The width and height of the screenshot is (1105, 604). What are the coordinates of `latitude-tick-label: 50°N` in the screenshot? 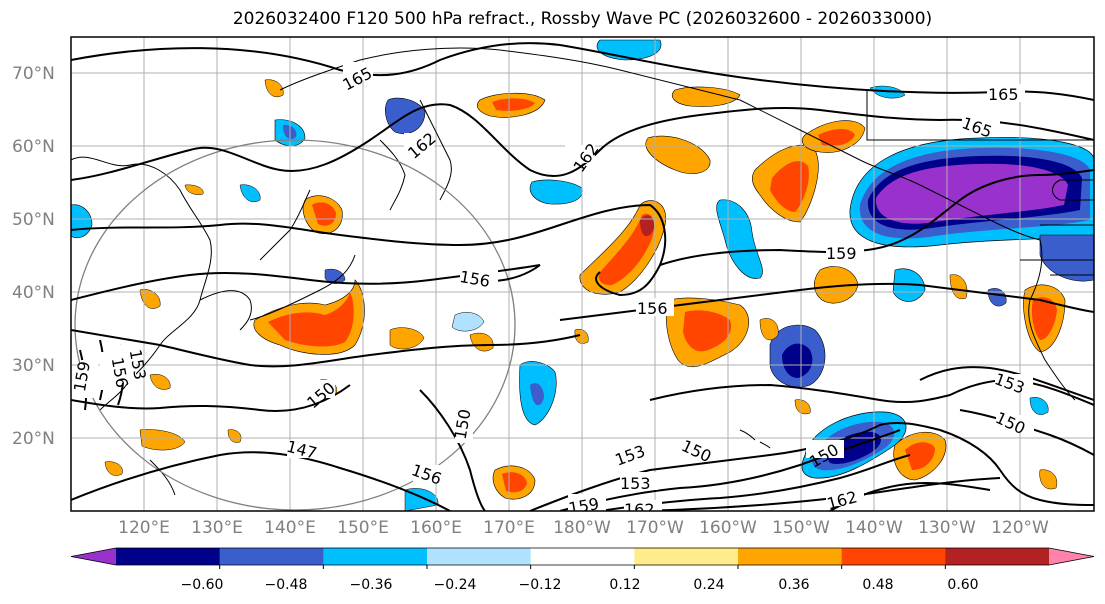 It's located at (33, 220).